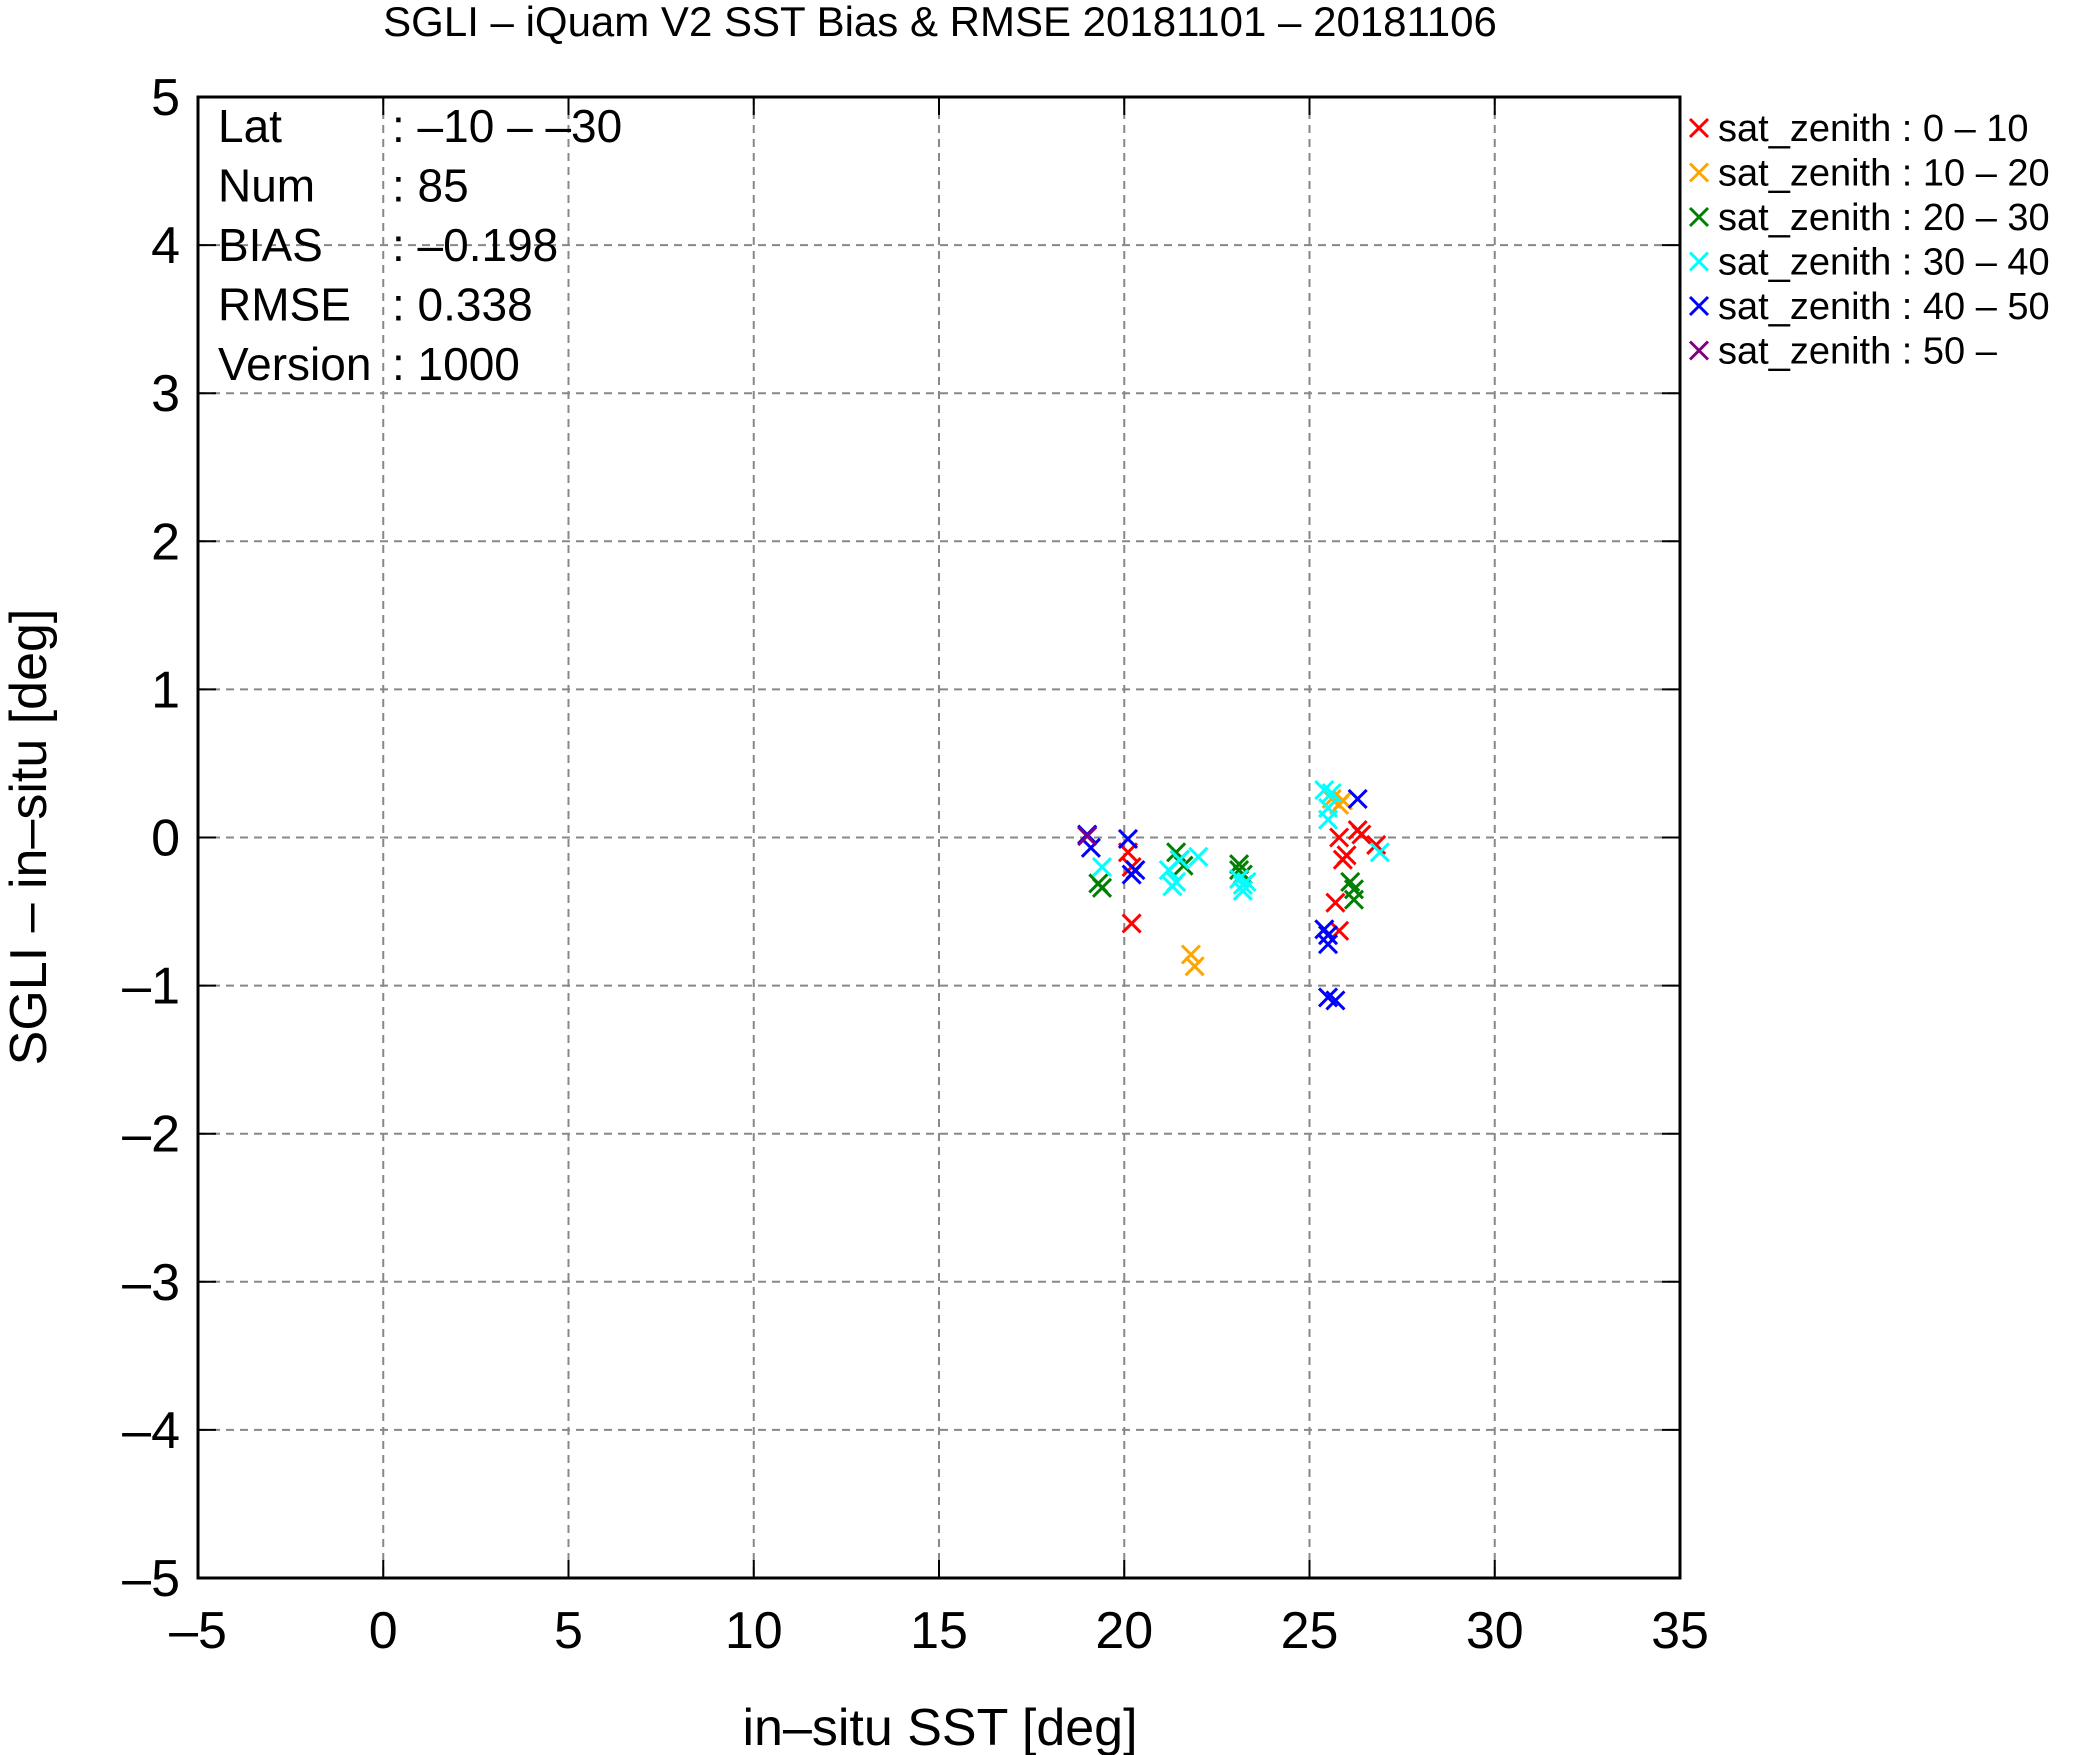 The width and height of the screenshot is (2081, 1755). Describe the element at coordinates (198, 1631) in the screenshot. I see `x-tick-label: –5` at that location.